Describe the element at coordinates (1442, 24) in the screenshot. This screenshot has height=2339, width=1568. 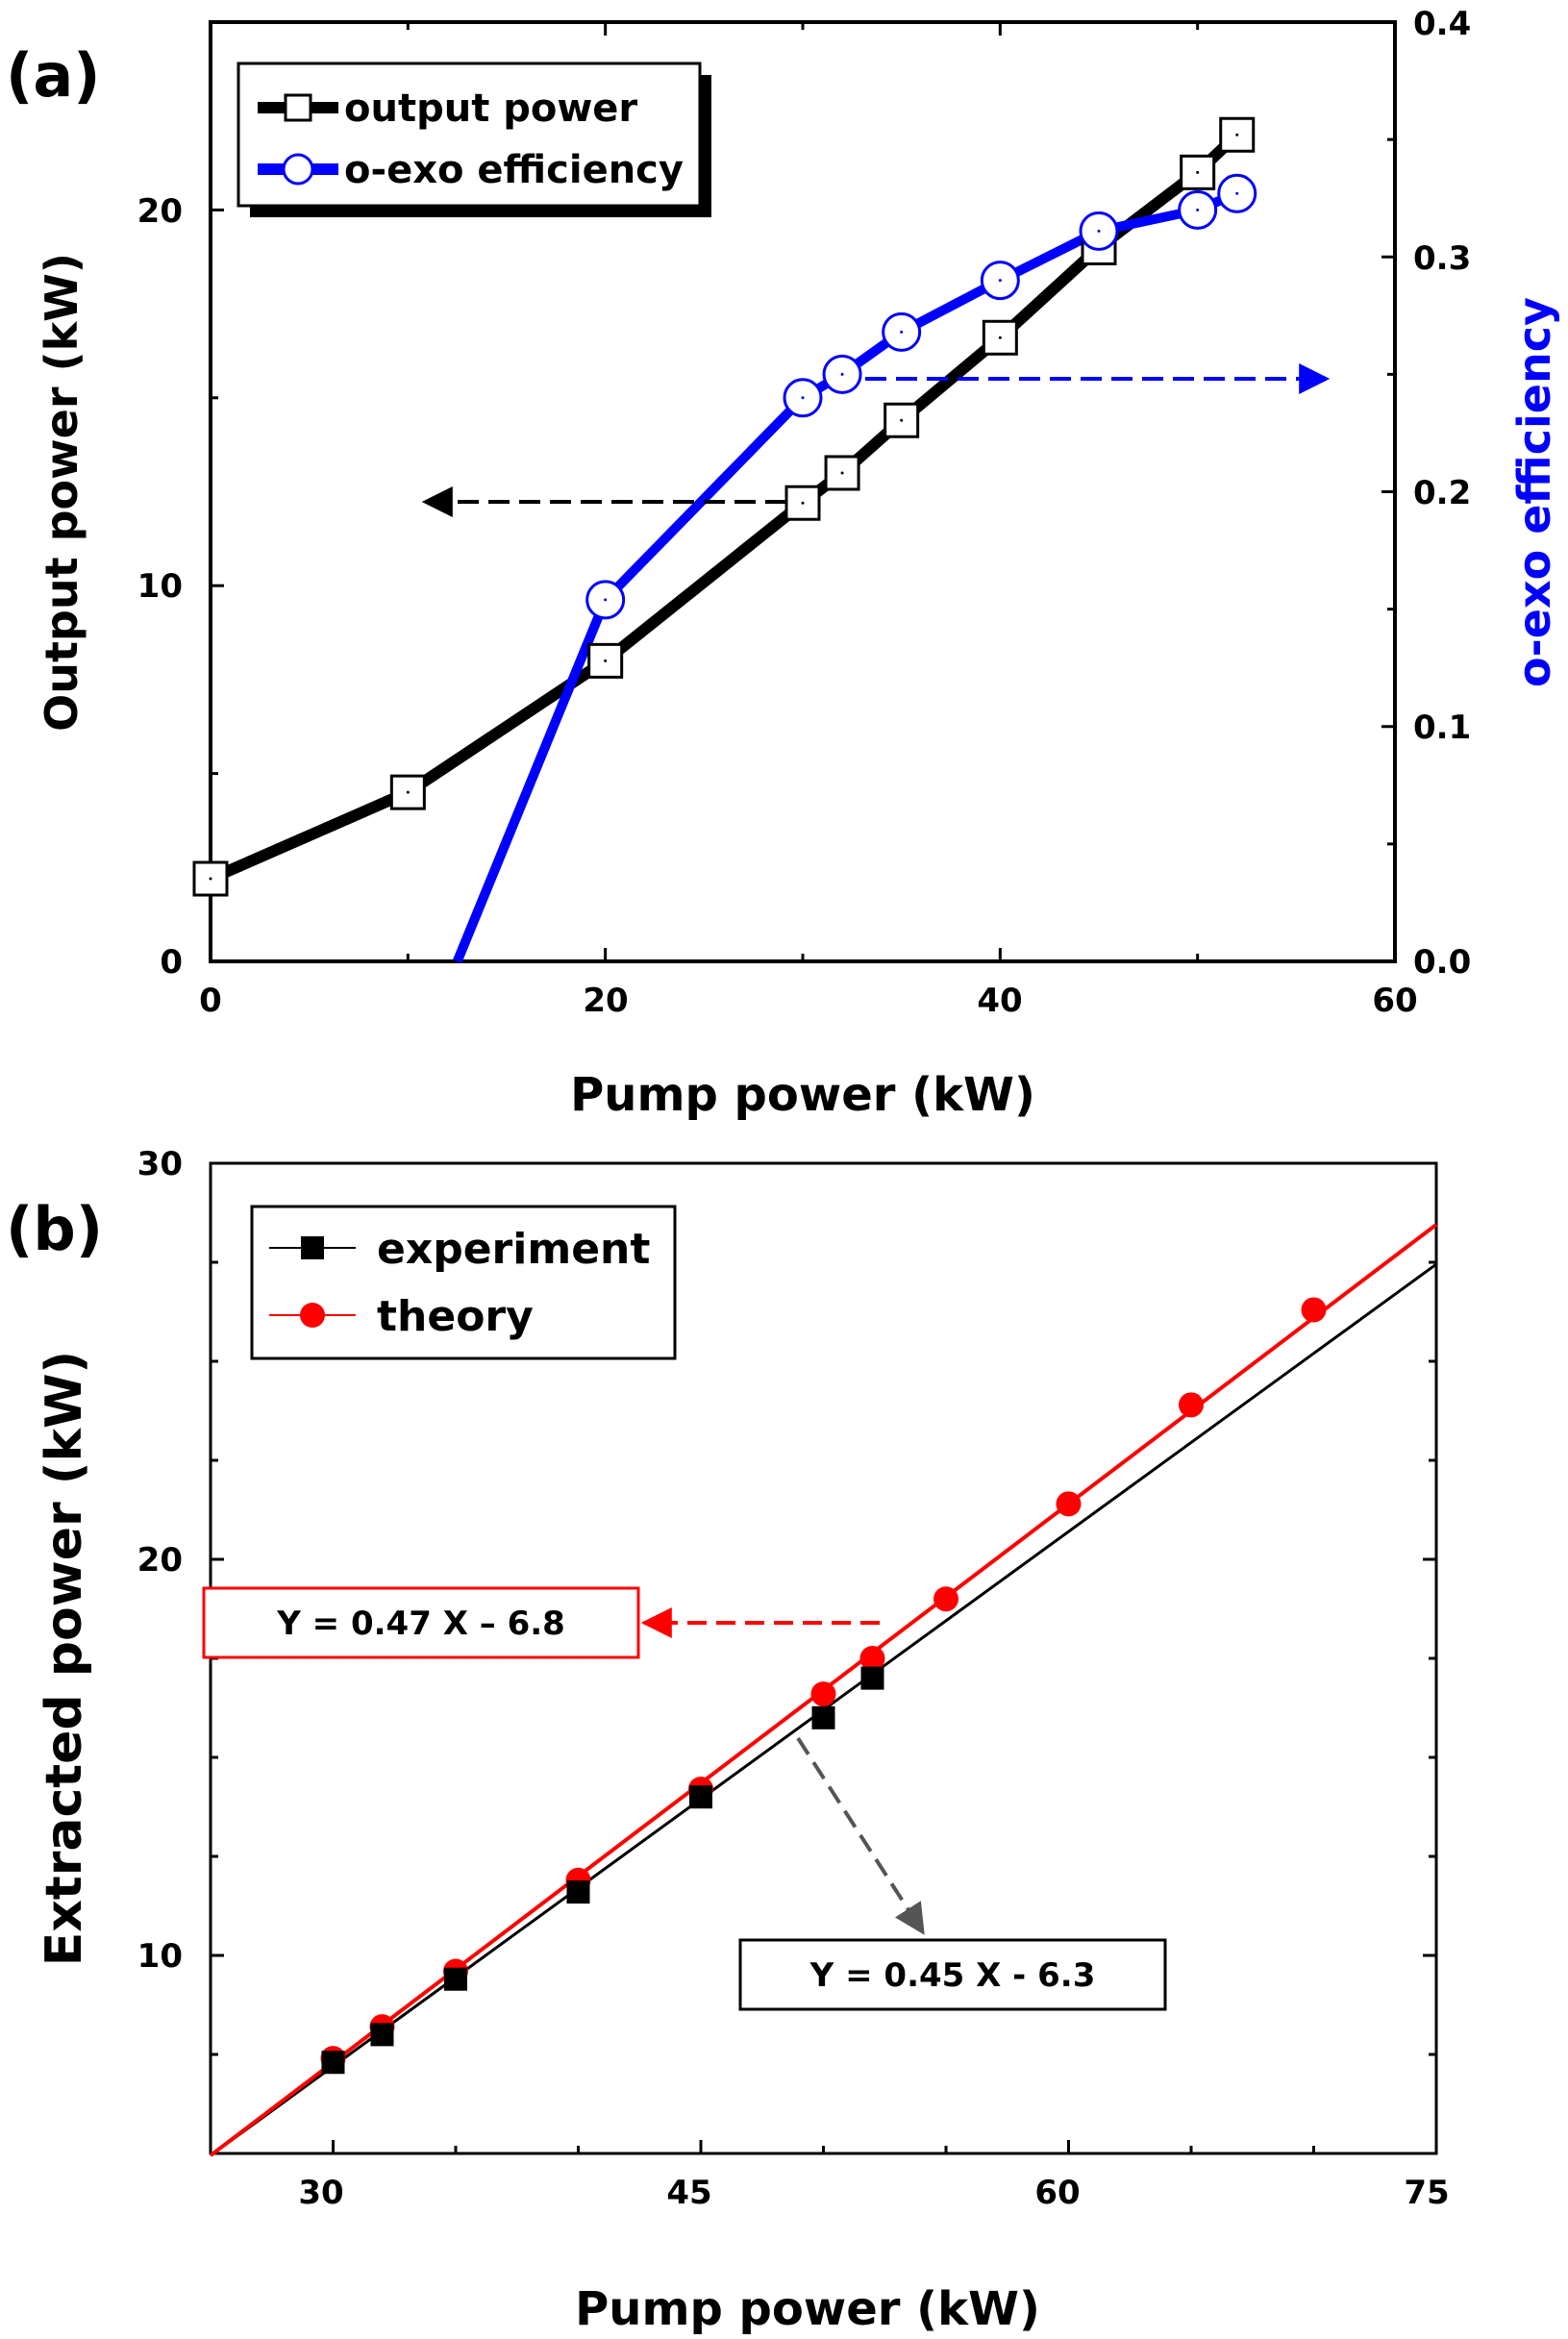
I see `panel-a-y2tick: 0.4` at that location.